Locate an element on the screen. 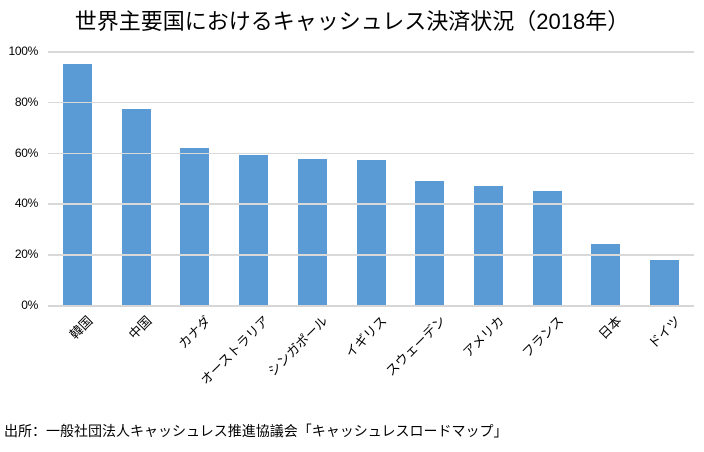  x-axis-category-label: スウェーデン is located at coordinates (415, 346).